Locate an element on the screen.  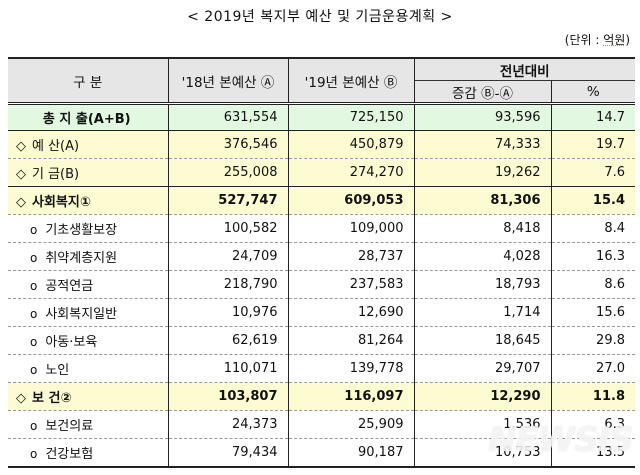
header-percent: % is located at coordinates (592, 92).